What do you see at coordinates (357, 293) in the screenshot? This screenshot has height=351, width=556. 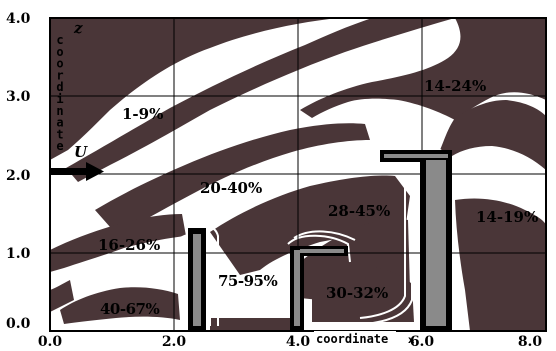 I see `zone-label-8: 30-32%` at bounding box center [357, 293].